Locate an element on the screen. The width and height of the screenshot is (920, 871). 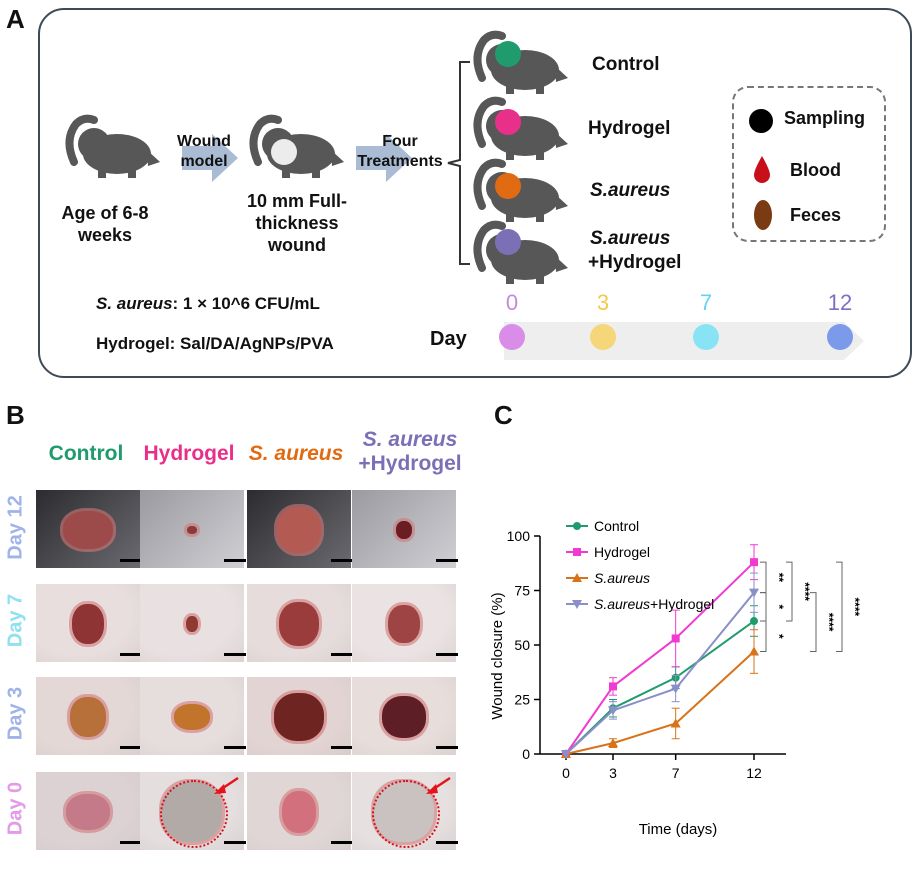
y-tick-label: 0 is located at coordinates (526, 754).